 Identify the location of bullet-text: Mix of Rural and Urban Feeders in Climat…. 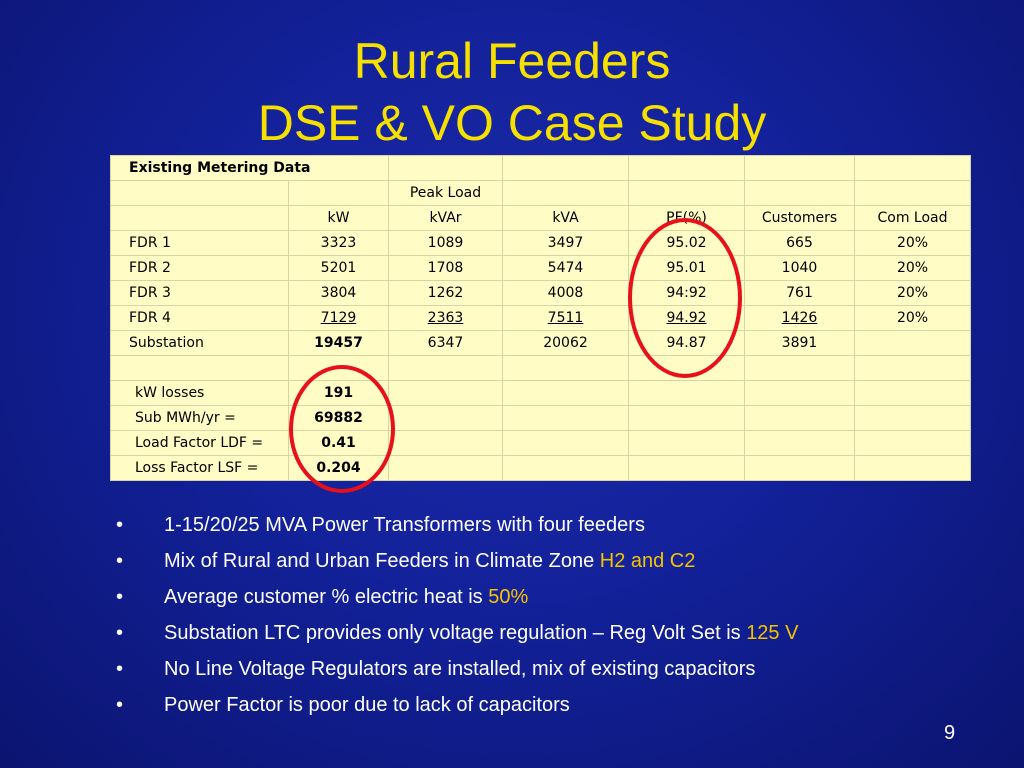
(382, 561).